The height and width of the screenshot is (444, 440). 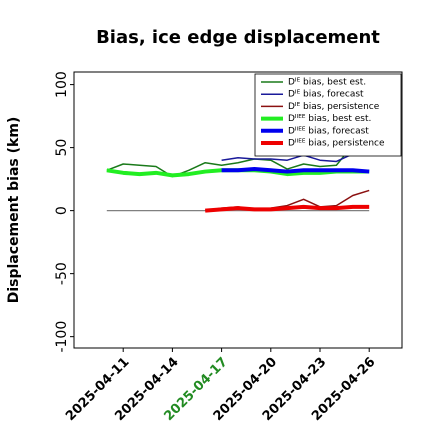 What do you see at coordinates (238, 37) in the screenshot?
I see `chart-title: Bias, ice edge displacement` at bounding box center [238, 37].